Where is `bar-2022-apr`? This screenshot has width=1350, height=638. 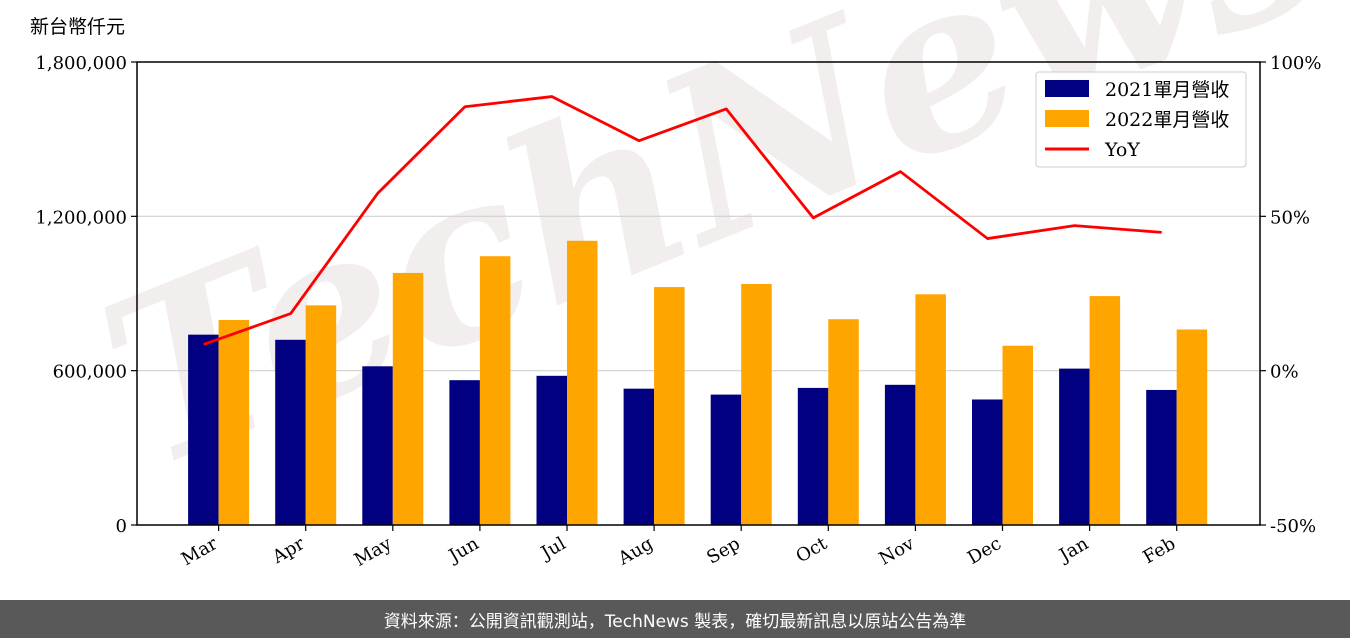
bar-2022-apr is located at coordinates (321, 415).